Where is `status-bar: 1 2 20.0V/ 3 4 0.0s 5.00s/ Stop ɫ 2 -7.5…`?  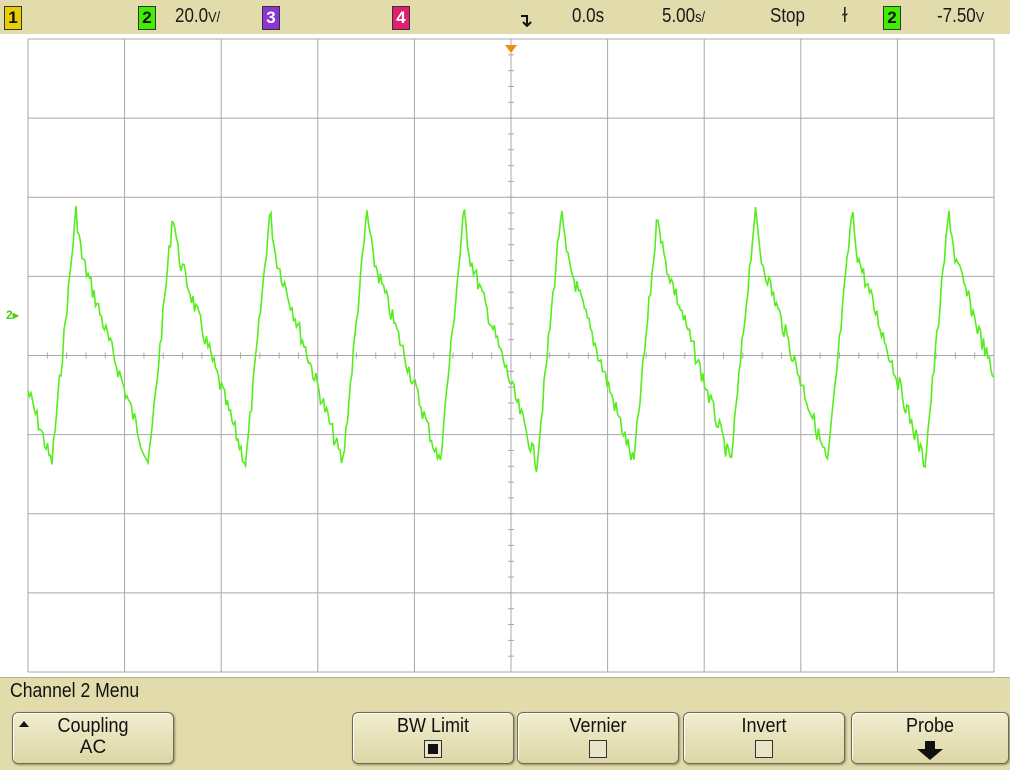 status-bar: 1 2 20.0V/ 3 4 0.0s 5.00s/ Stop ɫ 2 -7.5… is located at coordinates (505, 17).